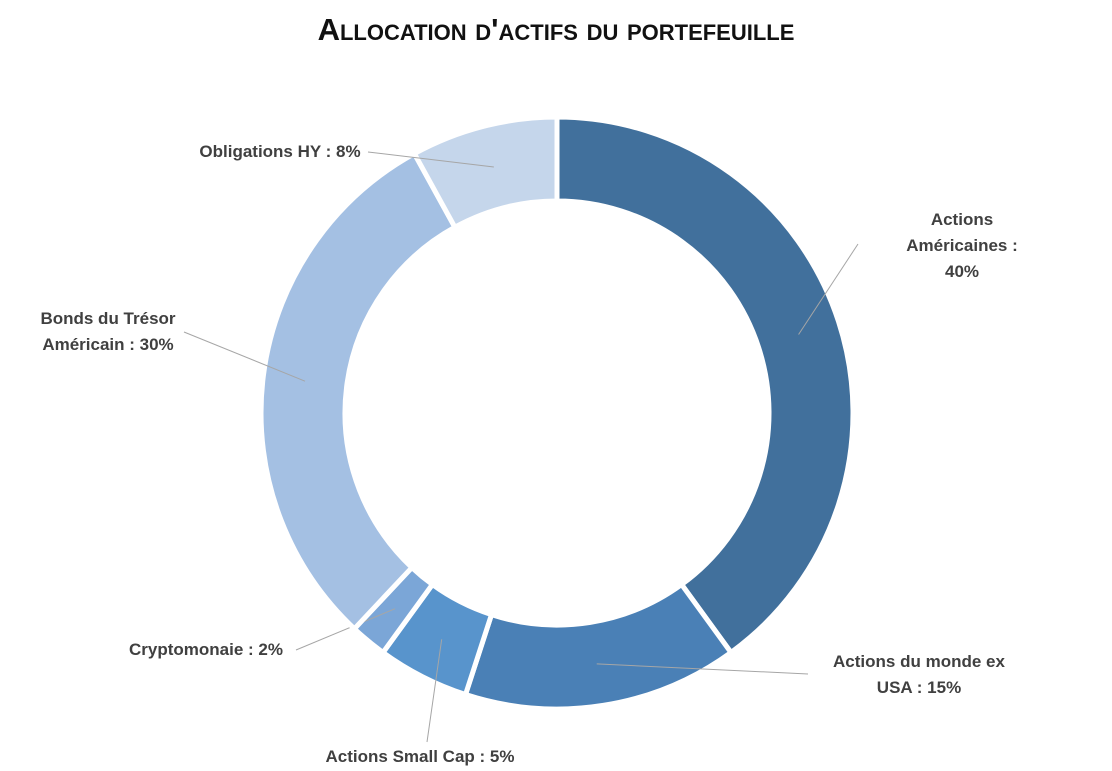 Image resolution: width=1112 pixels, height=771 pixels. Describe the element at coordinates (556, 29) in the screenshot. I see `chart-title: Allocation d'actifs du portefeuille` at that location.